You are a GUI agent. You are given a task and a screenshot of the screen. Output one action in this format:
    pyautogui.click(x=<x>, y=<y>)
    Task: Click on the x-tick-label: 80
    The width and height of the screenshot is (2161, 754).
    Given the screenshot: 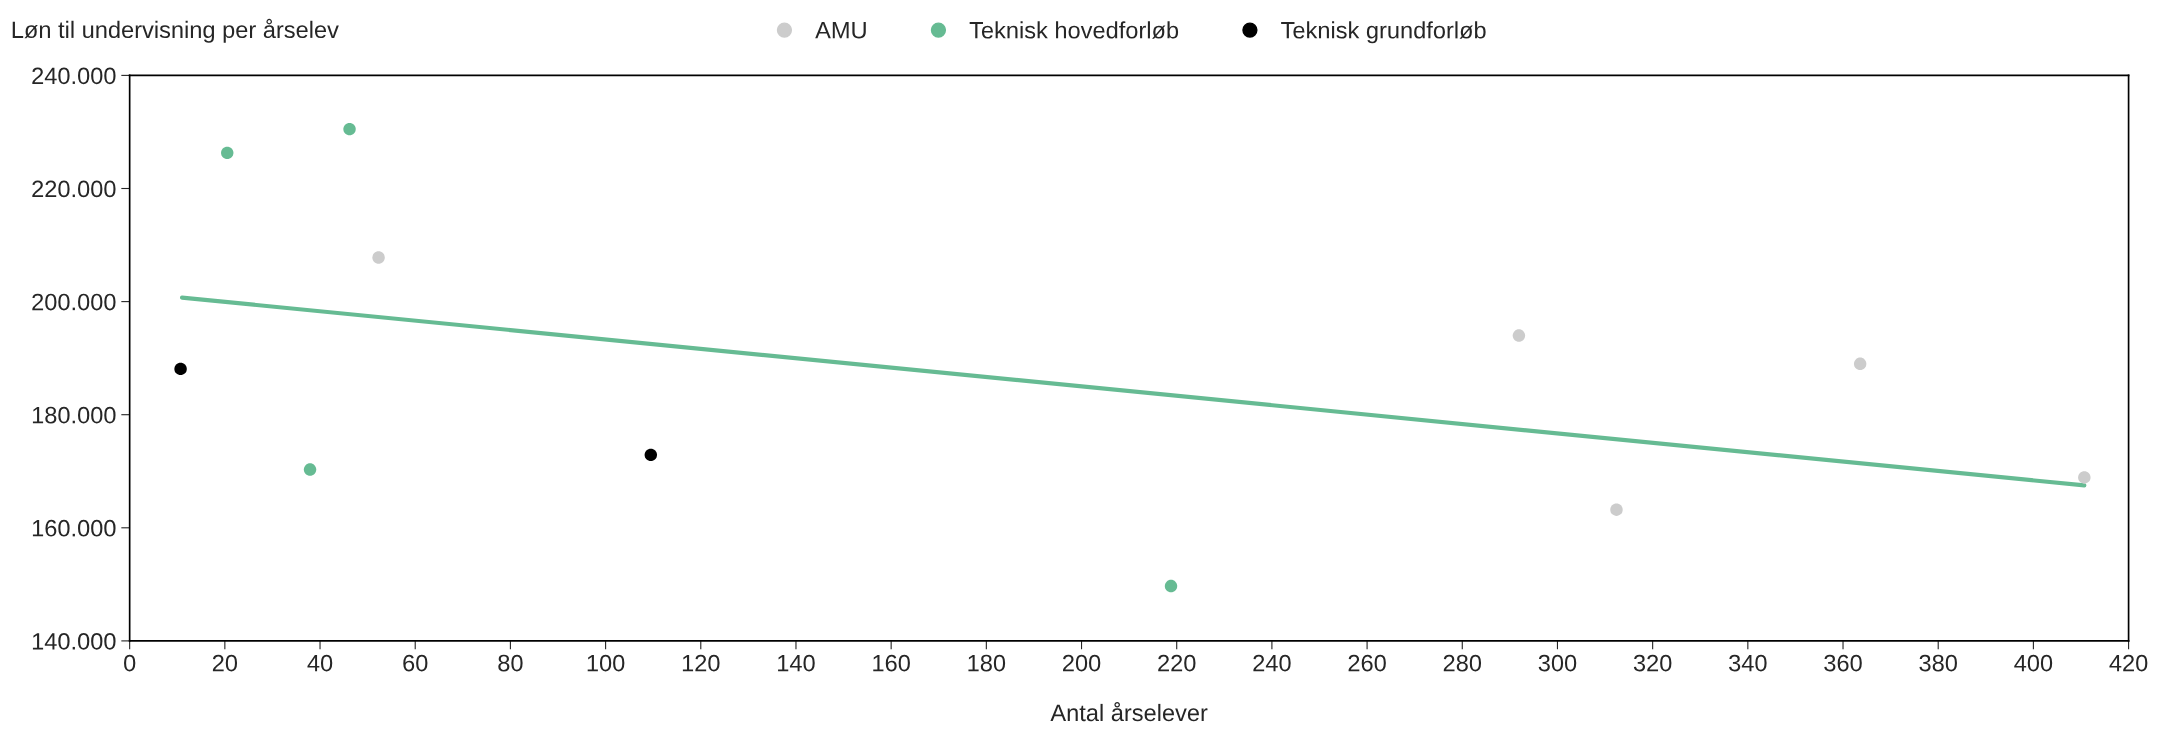 What is the action you would take?
    pyautogui.click(x=510, y=663)
    